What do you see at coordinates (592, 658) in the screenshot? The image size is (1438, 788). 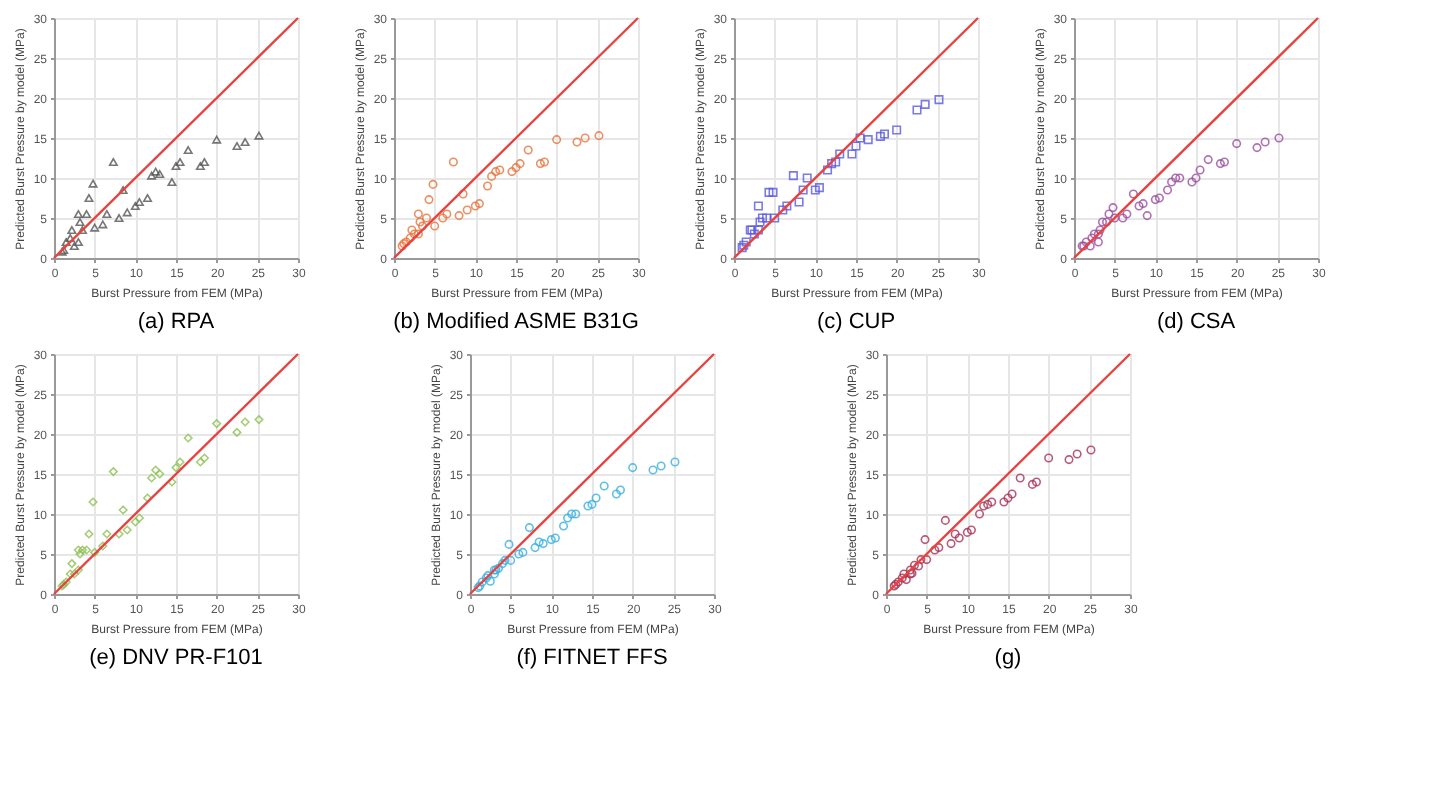 I see `text: (f) FITNET FFS` at bounding box center [592, 658].